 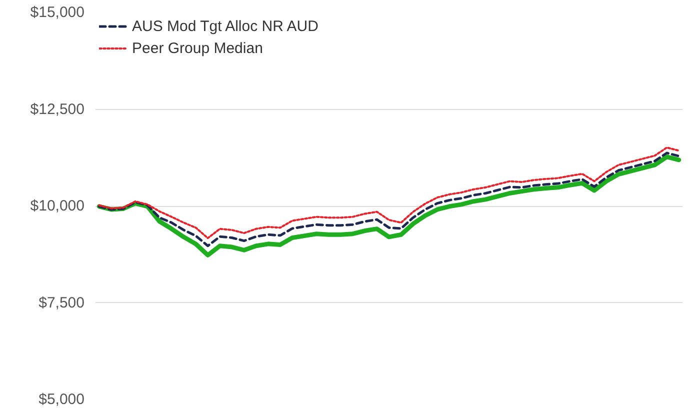 I want to click on legend-label: Peer Group Median, so click(x=197, y=48).